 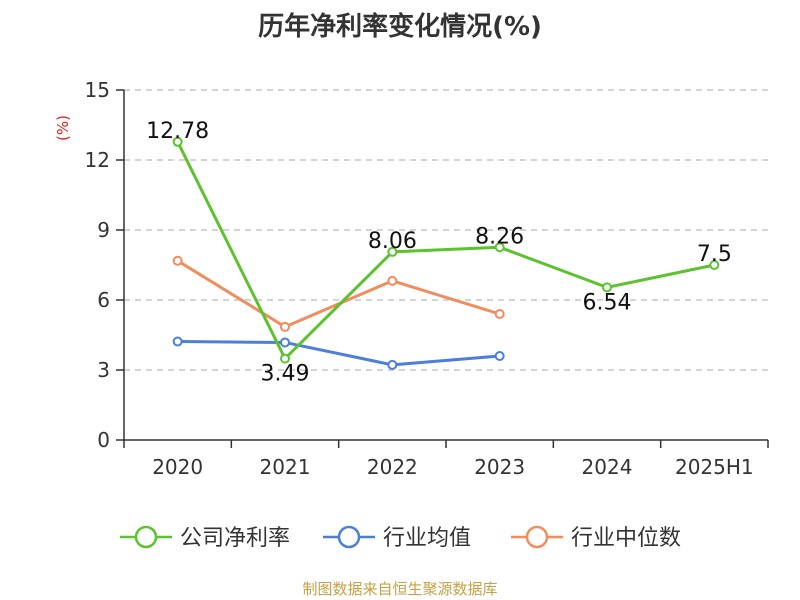 I want to click on data-label: 8.06, so click(x=392, y=241).